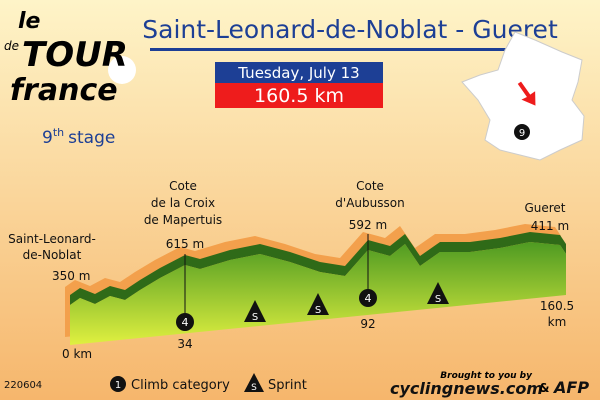  I want to click on credit-prefix: Brought to you by, so click(486, 376).